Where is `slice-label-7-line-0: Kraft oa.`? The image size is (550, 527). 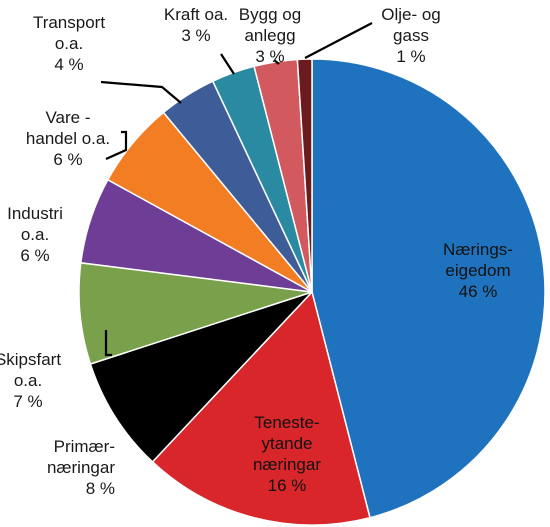 slice-label-7-line-0: Kraft oa. is located at coordinates (196, 14).